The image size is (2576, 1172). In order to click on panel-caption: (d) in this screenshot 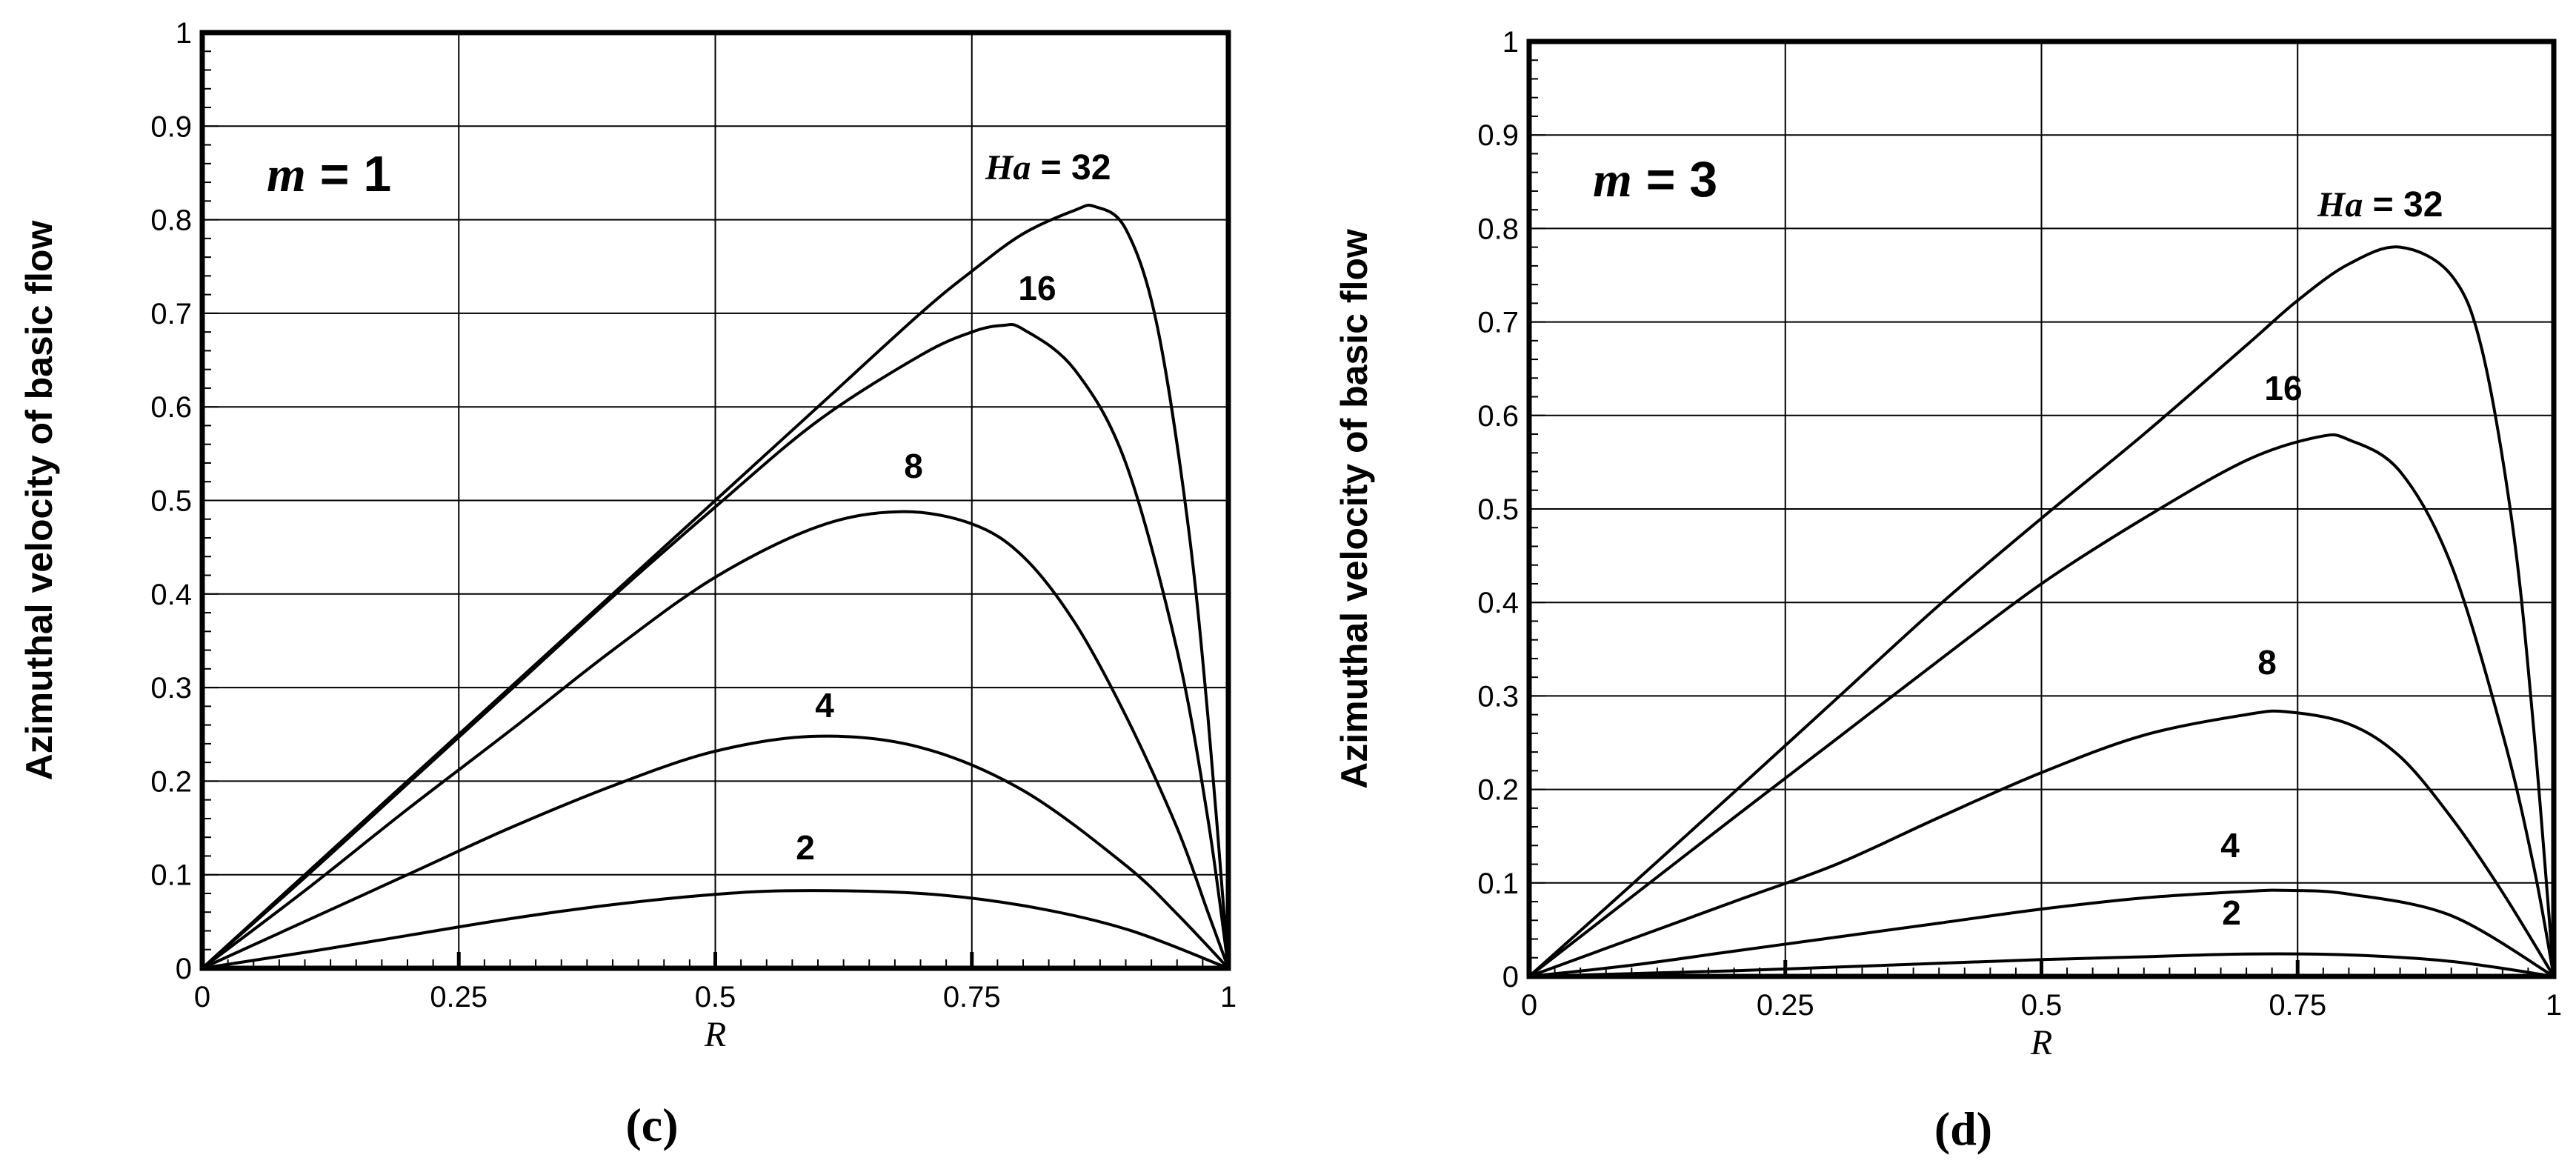, I will do `click(1963, 1128)`.